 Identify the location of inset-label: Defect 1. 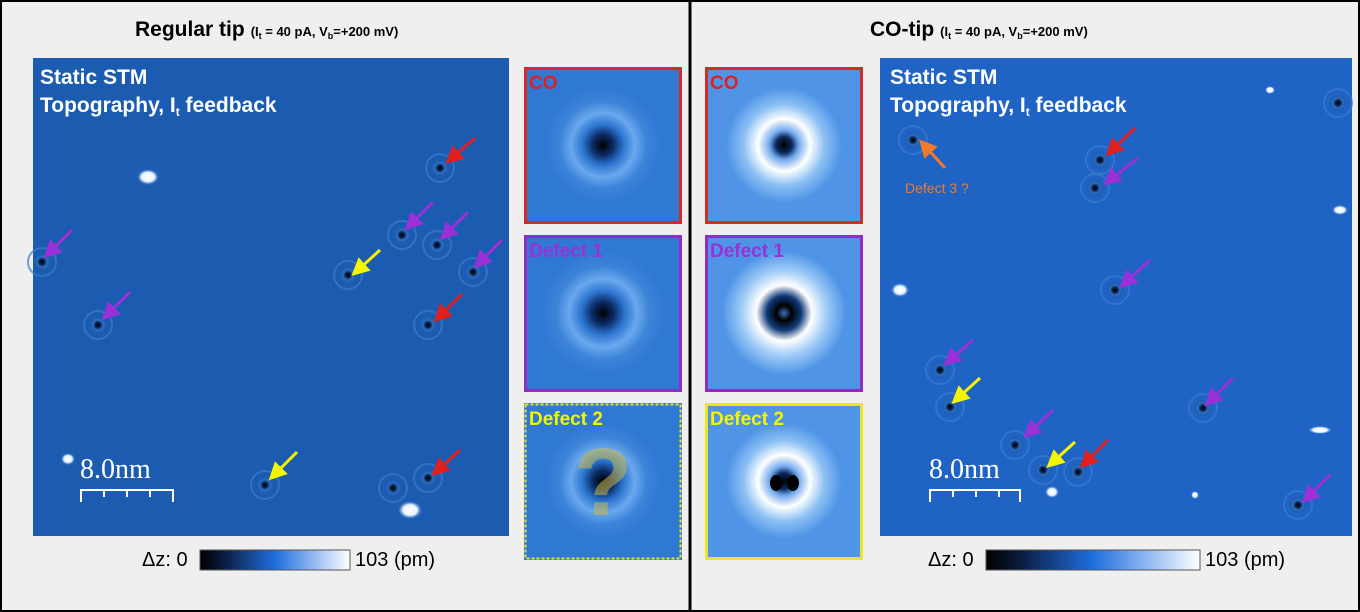
(747, 251).